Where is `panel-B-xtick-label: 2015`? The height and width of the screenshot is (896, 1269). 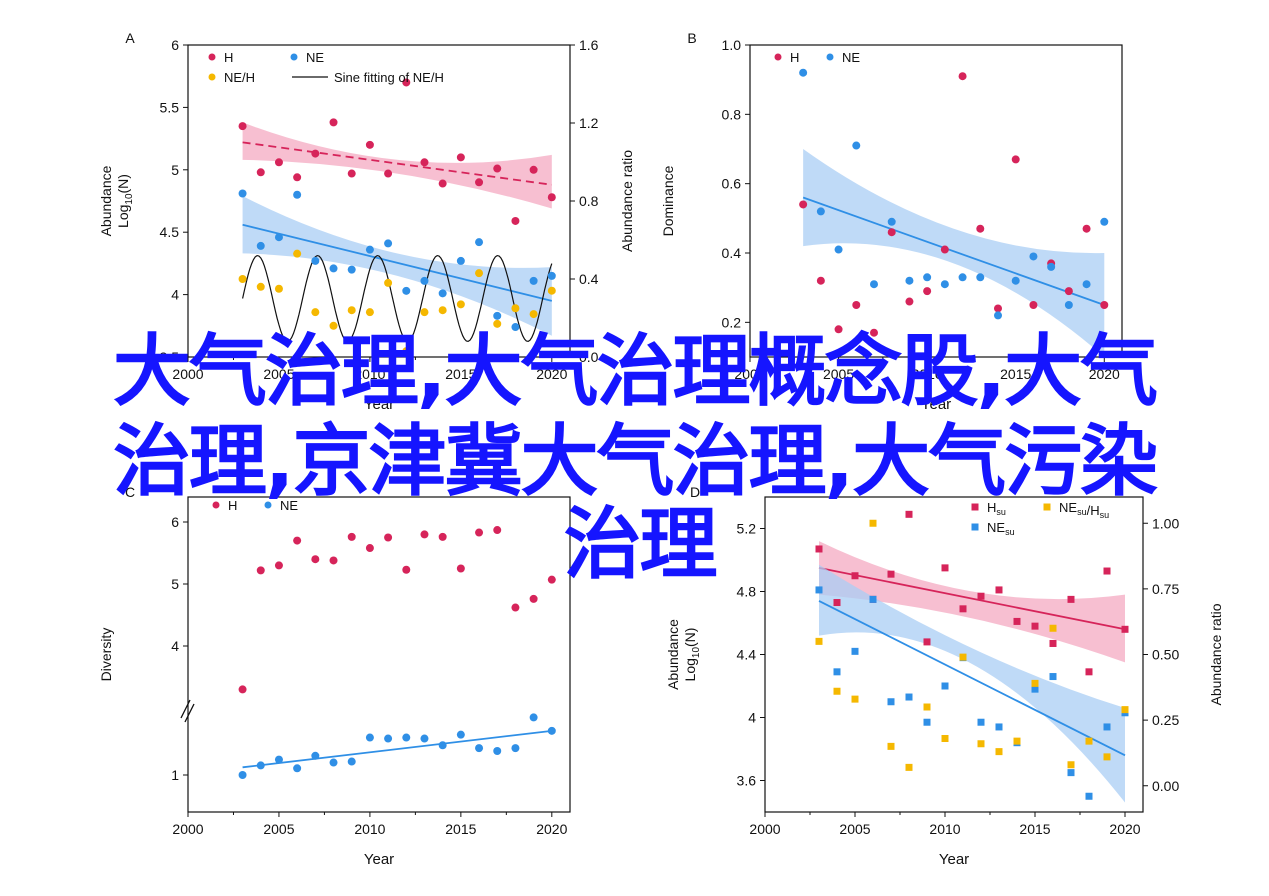 panel-B-xtick-label: 2015 is located at coordinates (1015, 374).